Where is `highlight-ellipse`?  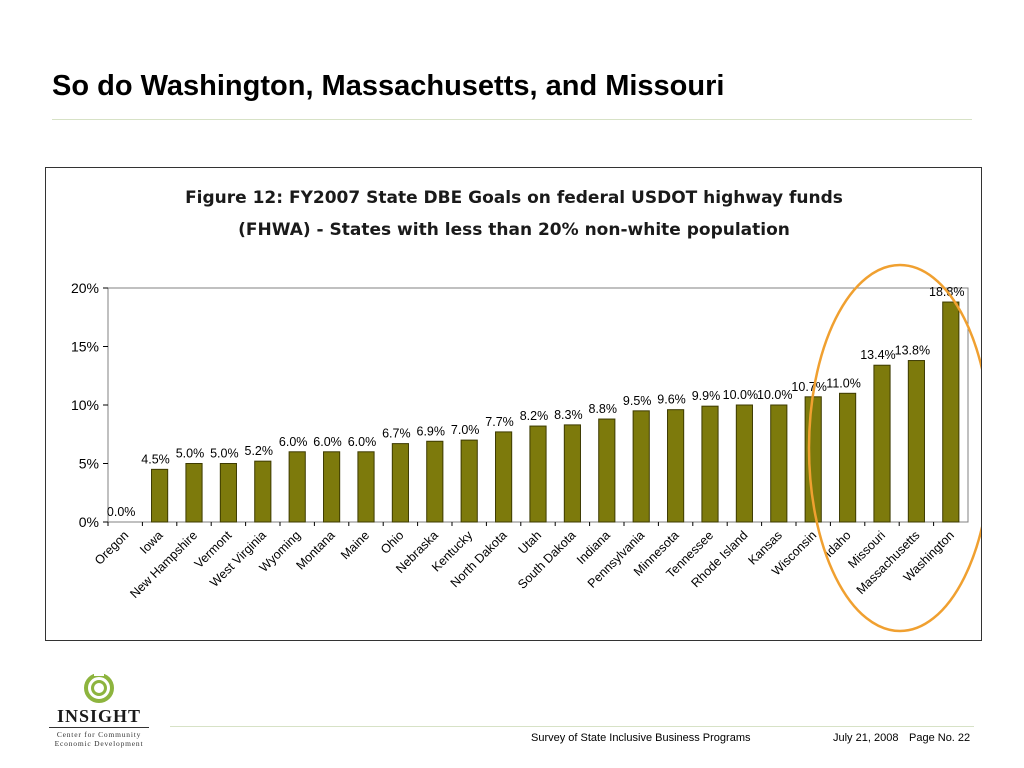 highlight-ellipse is located at coordinates (894, 448).